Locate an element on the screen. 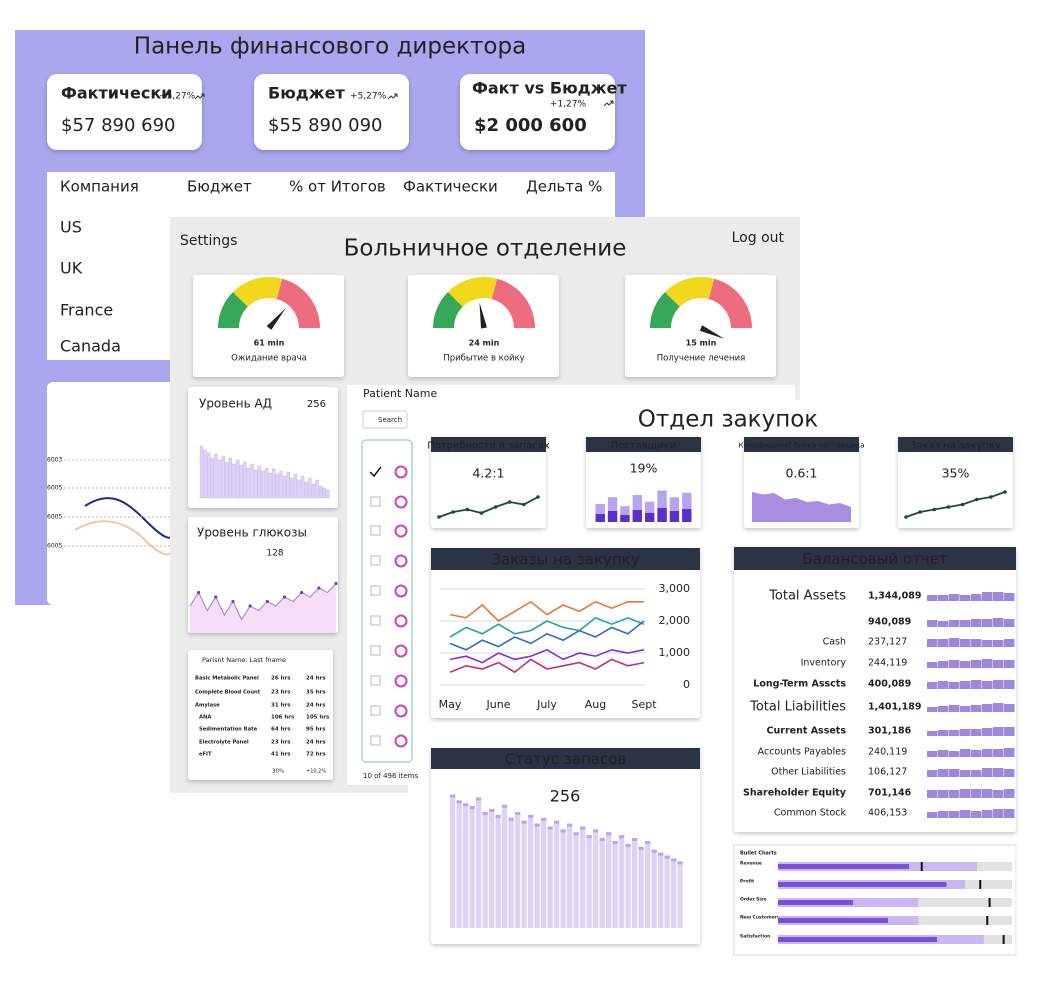 Image resolution: width=1058 pixels, height=1008 pixels. balance-label: Inventory is located at coordinates (824, 663).